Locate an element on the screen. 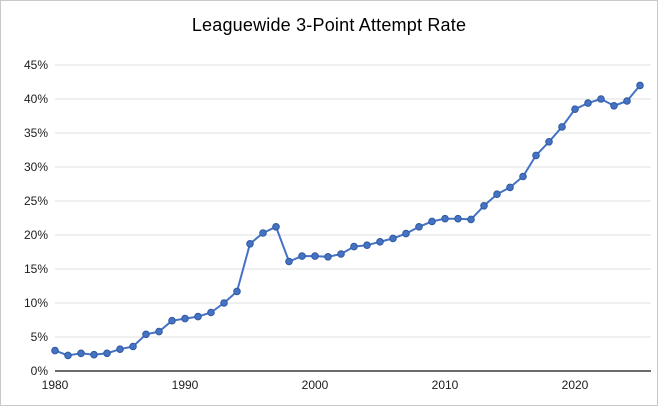  data-point-2014 is located at coordinates (497, 194).